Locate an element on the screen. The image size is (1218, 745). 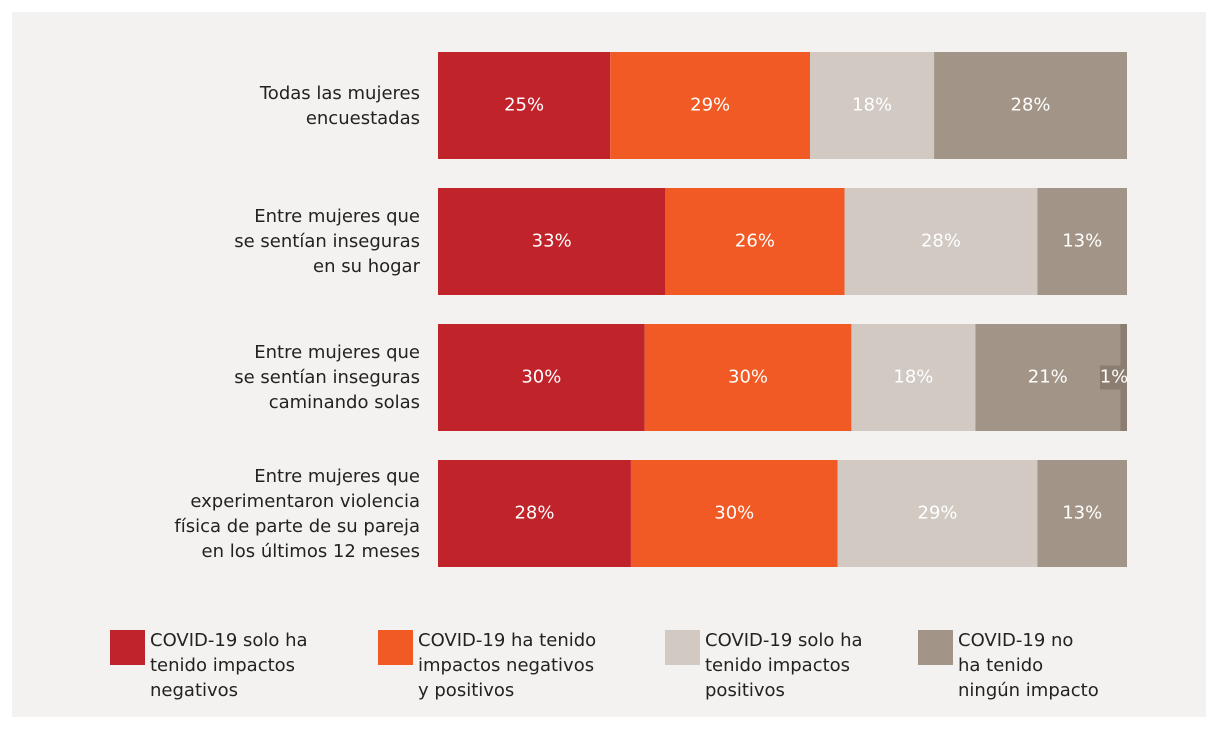
value-label: 26% is located at coordinates (755, 241).